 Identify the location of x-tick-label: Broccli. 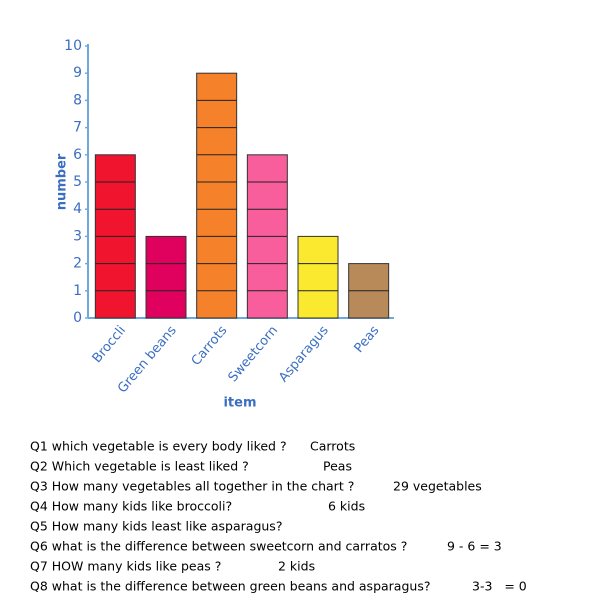
(109, 344).